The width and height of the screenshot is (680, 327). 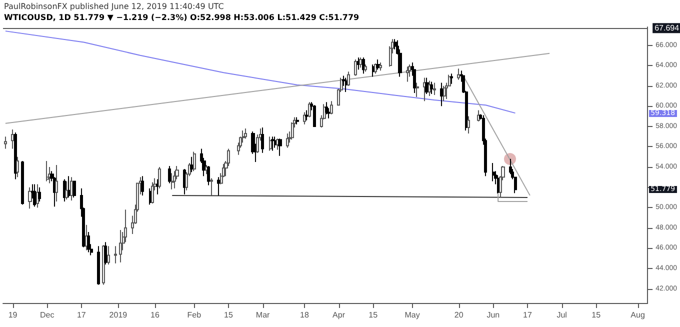 I want to click on x-tick-label: Mar, so click(x=263, y=315).